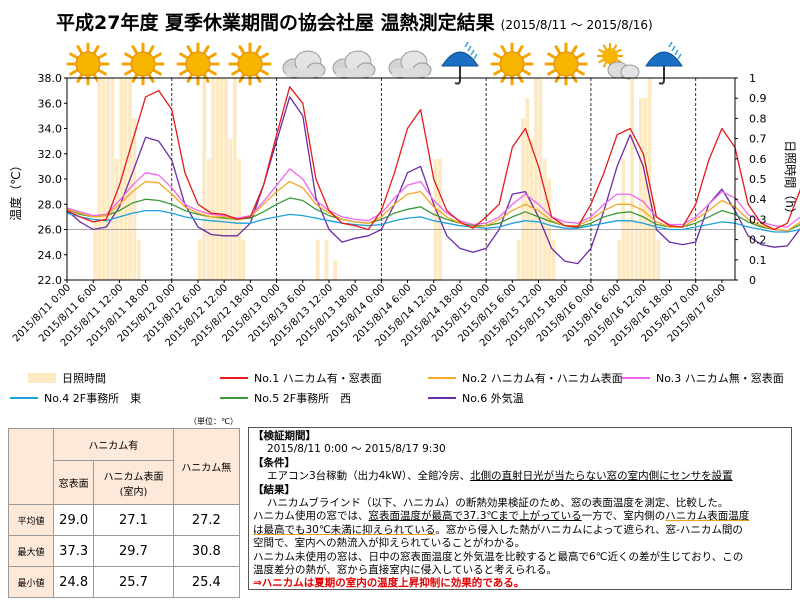  Describe the element at coordinates (661, 75) in the screenshot. I see `umbrella-handle` at that location.